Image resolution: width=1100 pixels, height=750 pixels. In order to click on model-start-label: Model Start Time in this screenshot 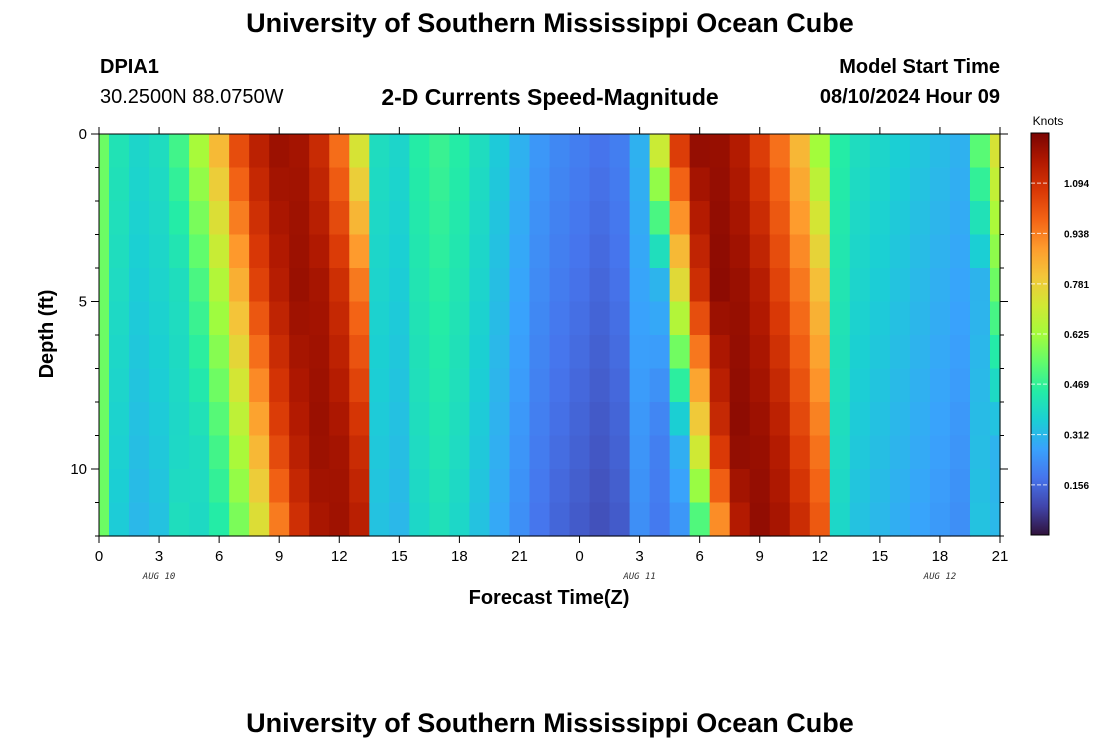, I will do `click(919, 67)`.